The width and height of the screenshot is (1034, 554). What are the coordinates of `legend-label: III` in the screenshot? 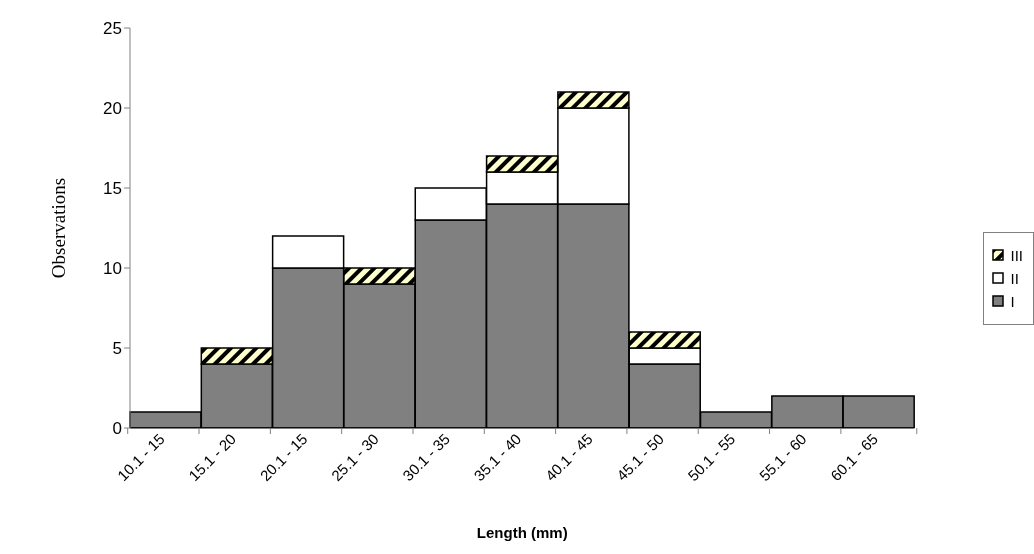 It's located at (1016, 255).